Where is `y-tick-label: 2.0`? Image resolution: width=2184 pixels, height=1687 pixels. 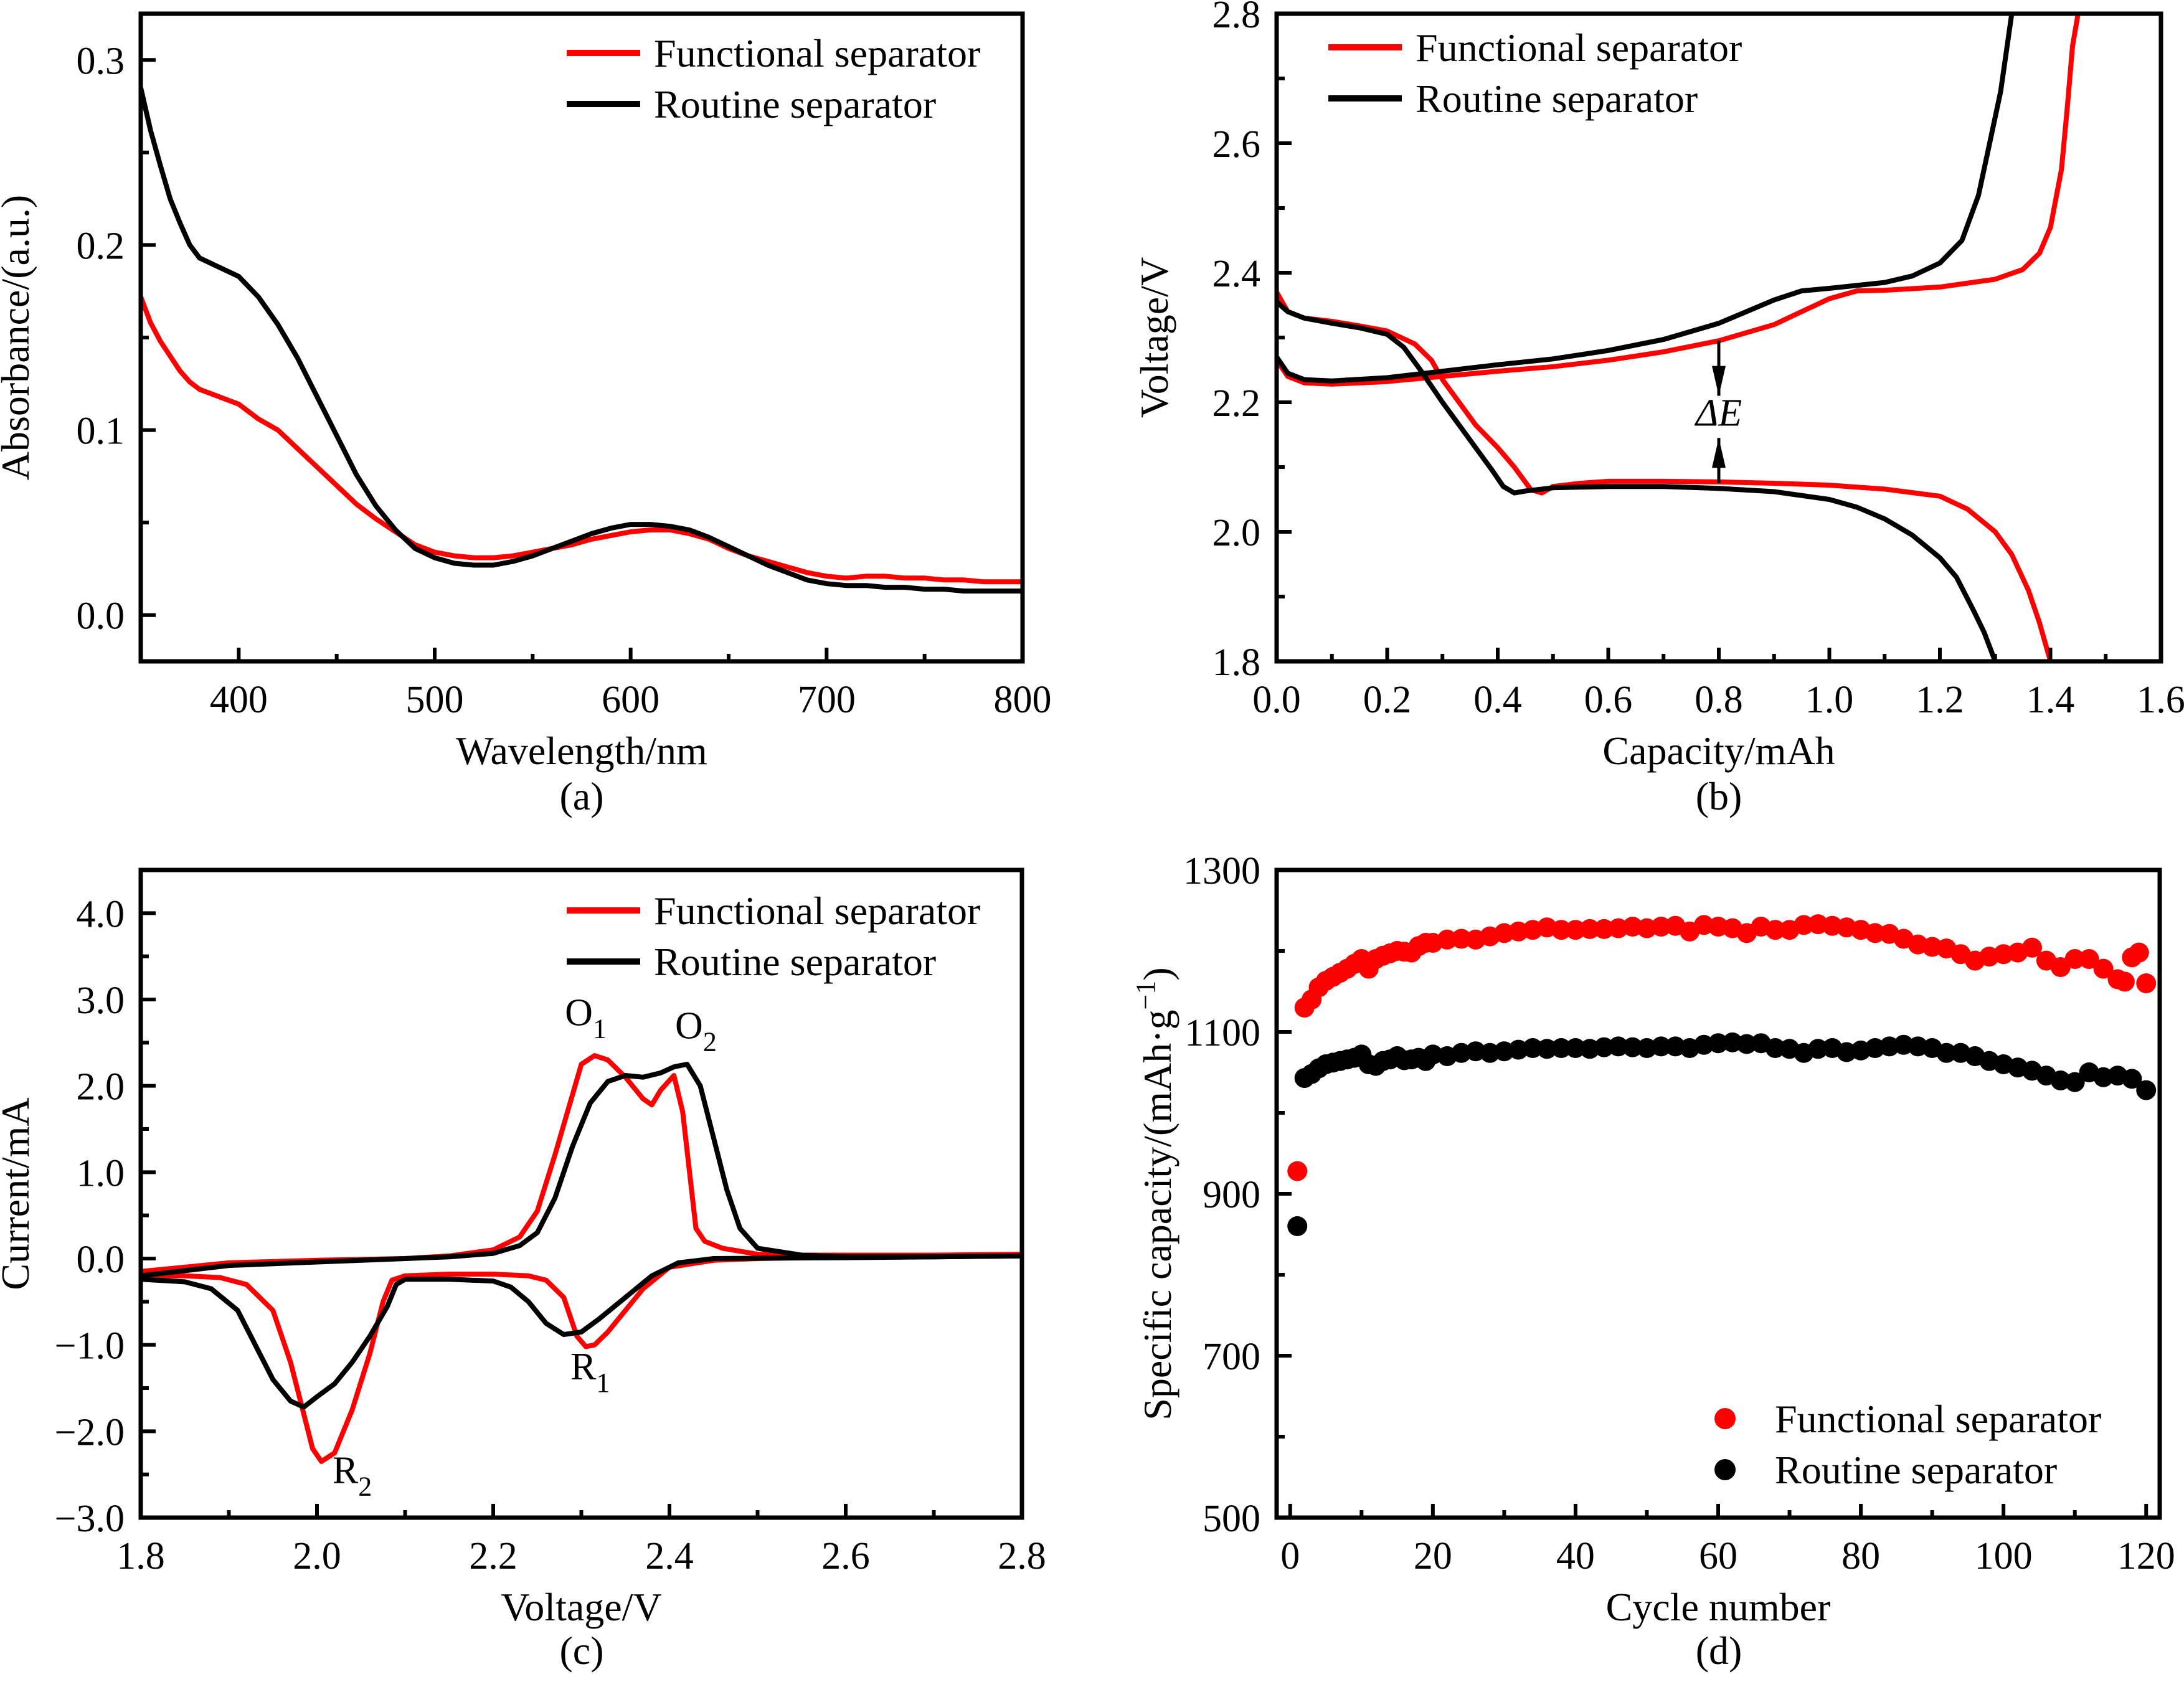 y-tick-label: 2.0 is located at coordinates (1237, 533).